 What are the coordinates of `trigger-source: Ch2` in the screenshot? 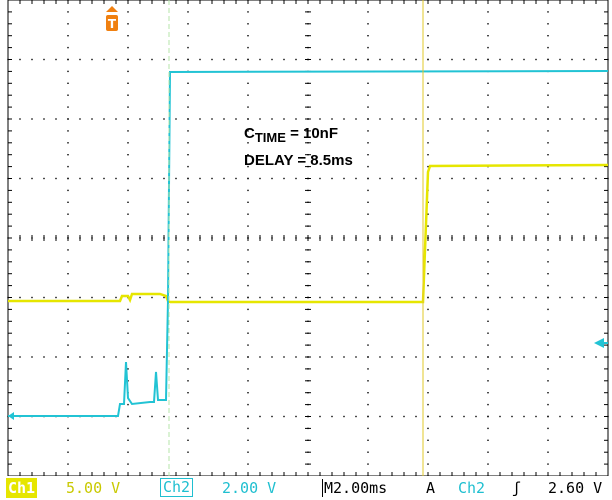 It's located at (472, 488).